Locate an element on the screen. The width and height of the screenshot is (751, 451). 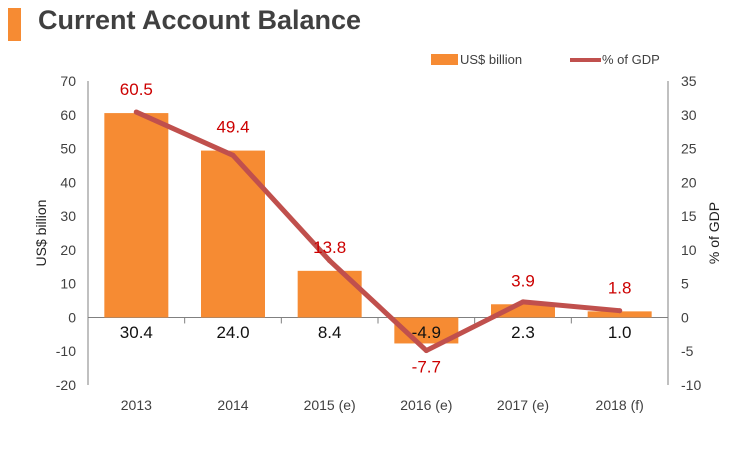
chart-legend: US$ billion % of GDP is located at coordinates (545, 59).